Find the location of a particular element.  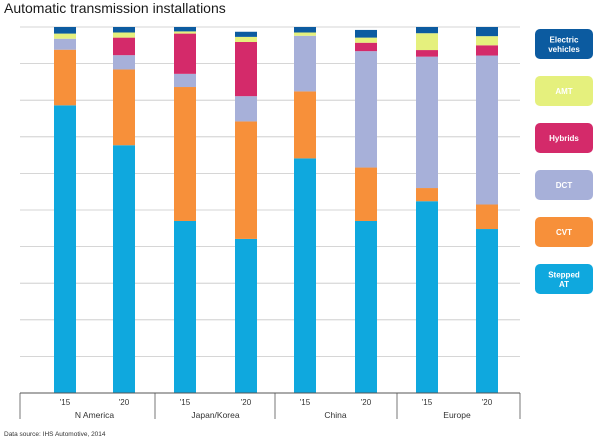

legend-label: CVT is located at coordinates (564, 232).